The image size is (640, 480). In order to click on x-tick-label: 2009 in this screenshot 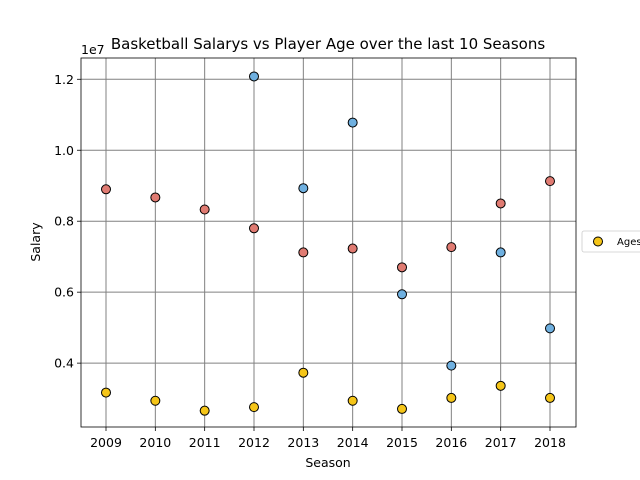, I will do `click(106, 442)`.